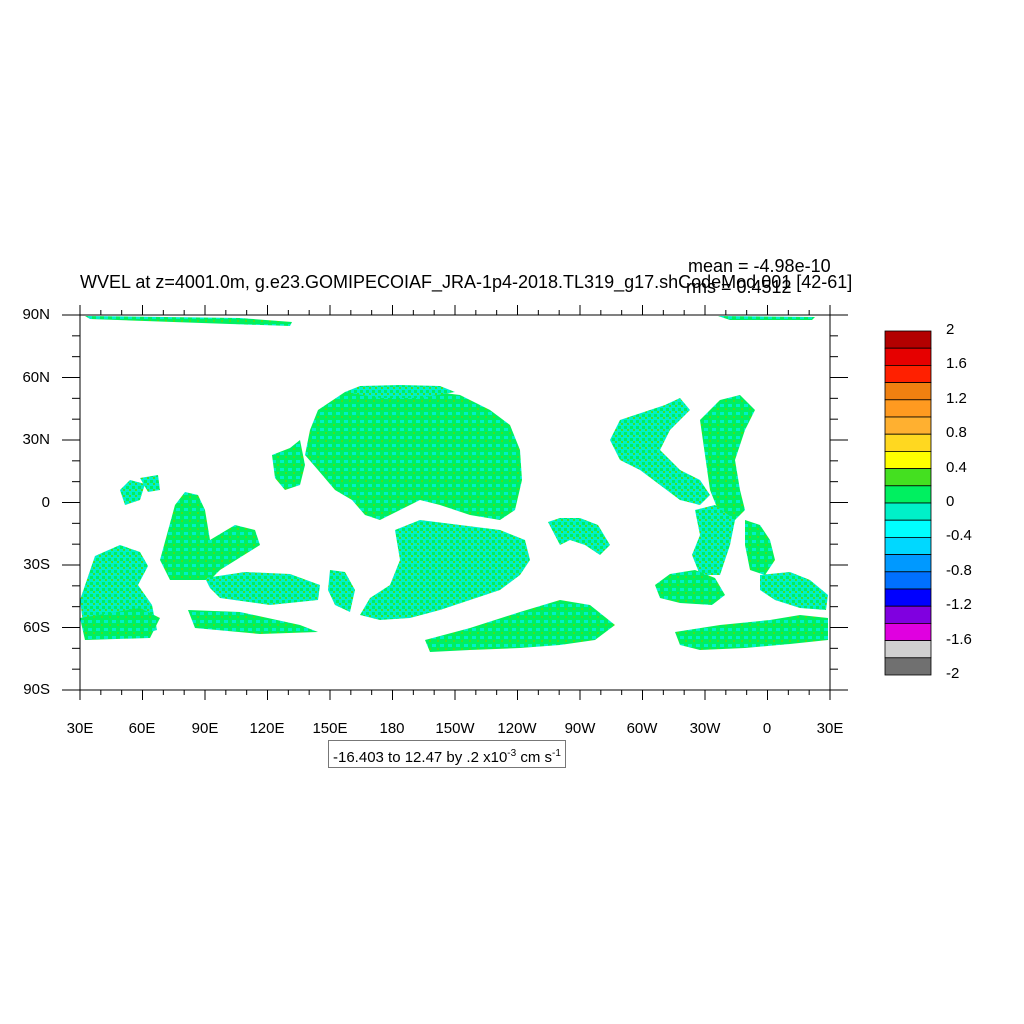 This screenshot has height=1024, width=1024. Describe the element at coordinates (267, 728) in the screenshot. I see `lon-label-120e: 120E` at that location.